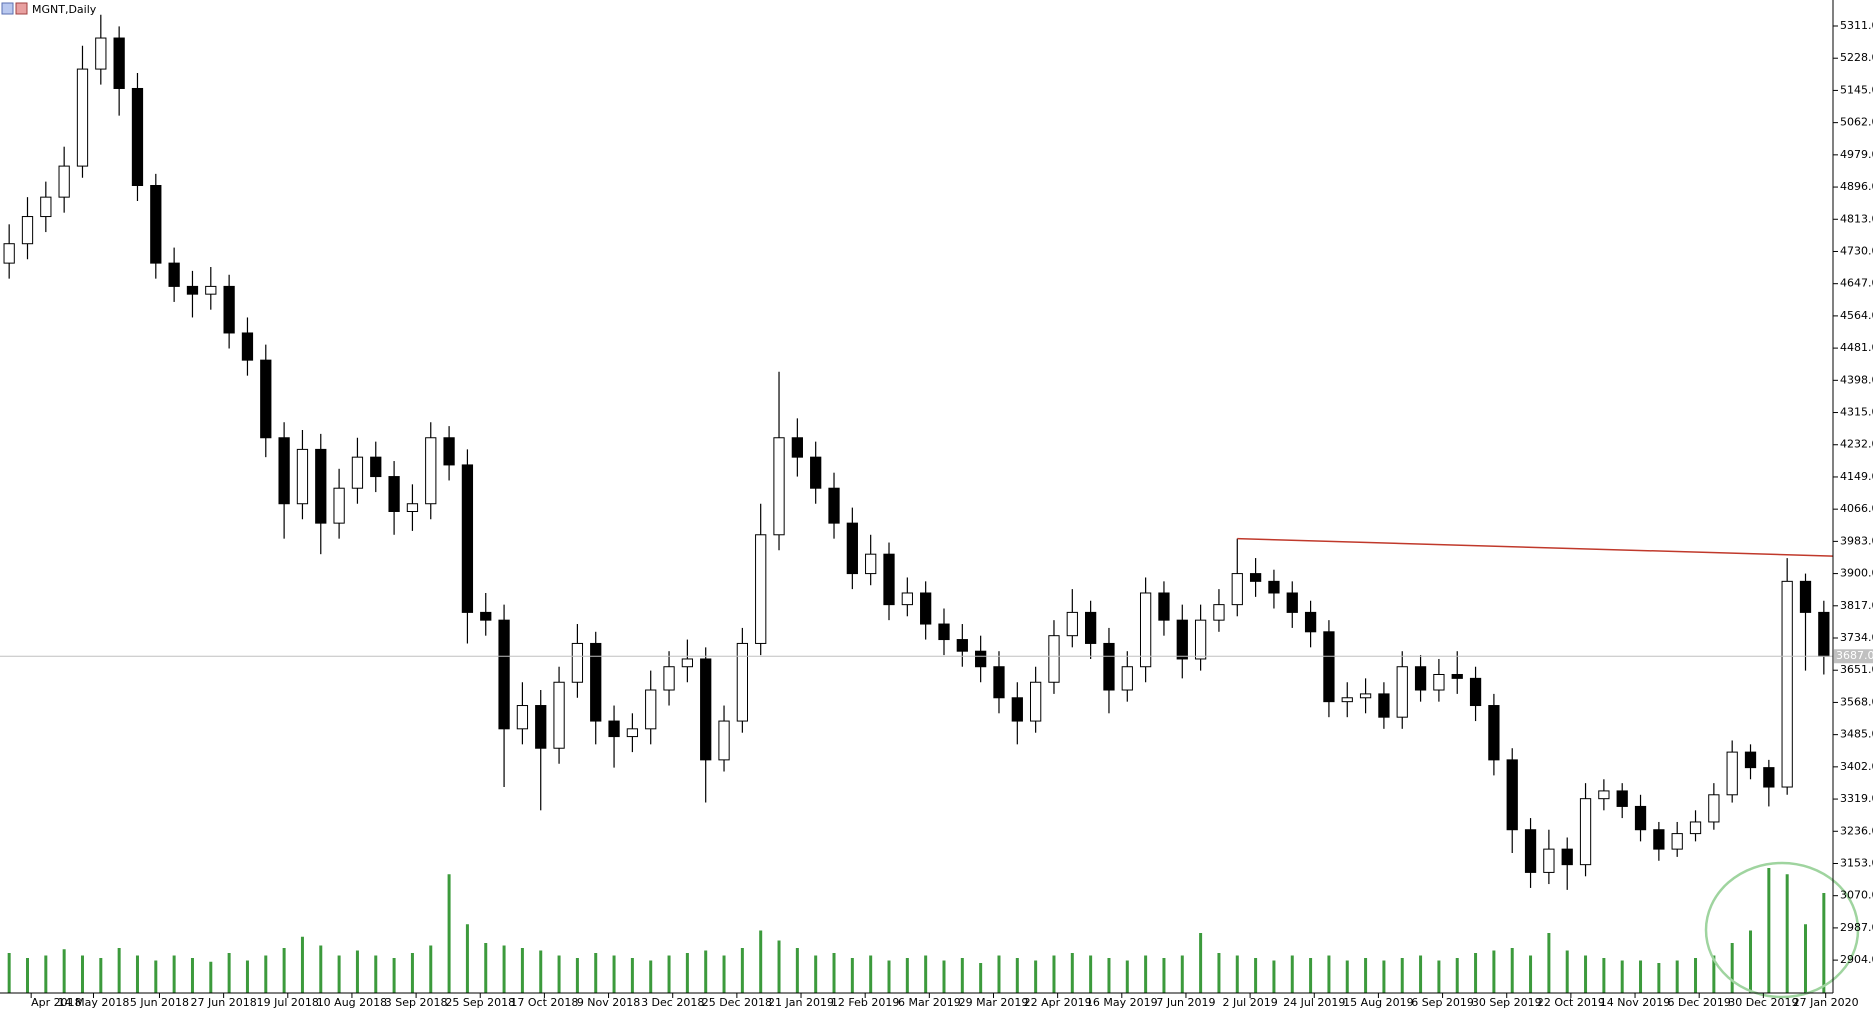 The width and height of the screenshot is (1873, 1010). I want to click on price-label: 3687.0, so click(1854, 655).